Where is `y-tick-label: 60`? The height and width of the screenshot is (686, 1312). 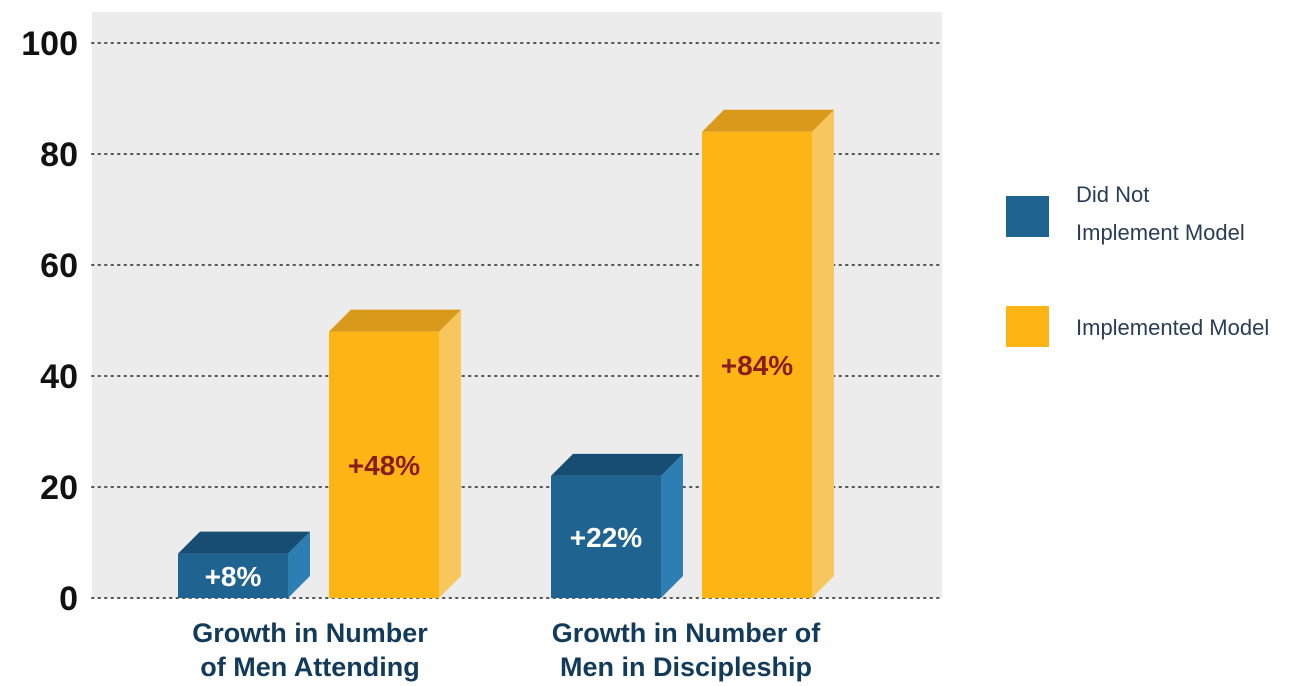 y-tick-label: 60 is located at coordinates (59, 266).